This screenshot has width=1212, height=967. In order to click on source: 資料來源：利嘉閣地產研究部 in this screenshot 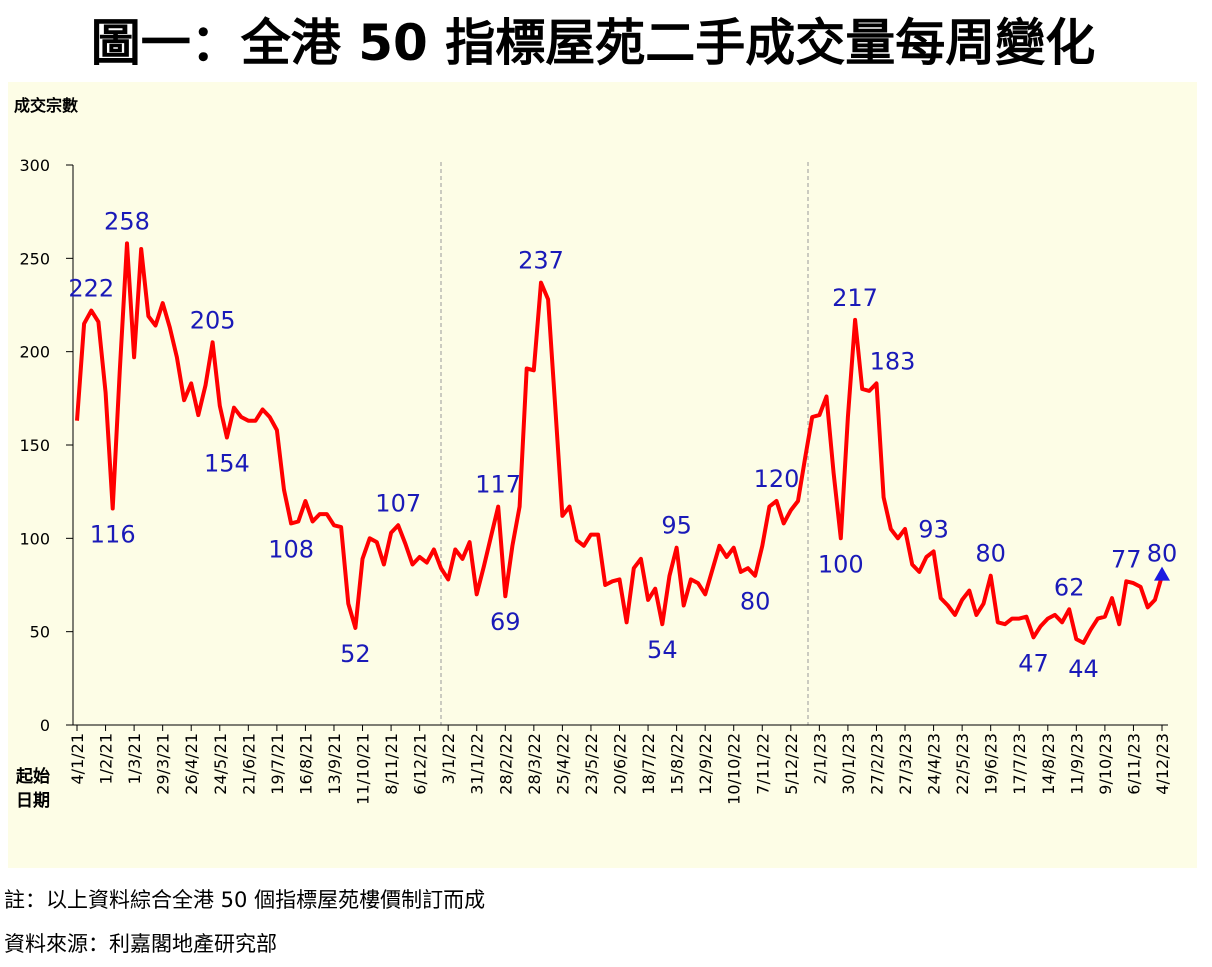, I will do `click(140, 944)`.